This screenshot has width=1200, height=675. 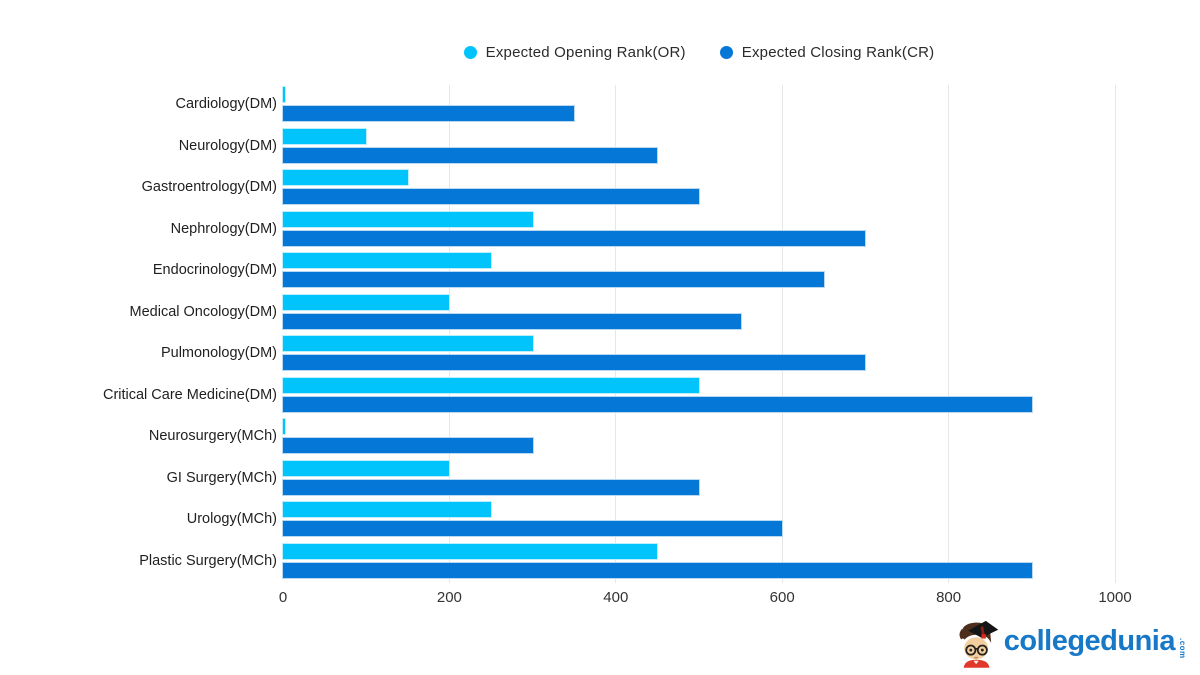 I want to click on legend-label-opening-rank: Expected Opening Rank(OR), so click(x=585, y=52).